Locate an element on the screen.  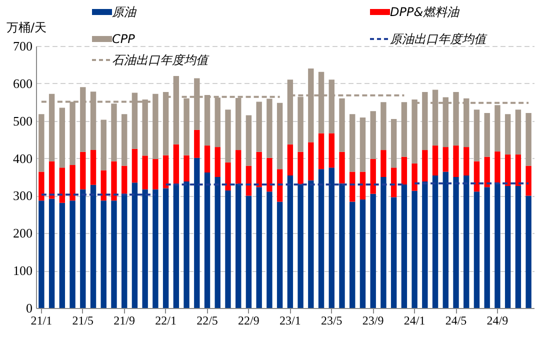
x-tick-label: 24/5 is located at coordinates (456, 321).